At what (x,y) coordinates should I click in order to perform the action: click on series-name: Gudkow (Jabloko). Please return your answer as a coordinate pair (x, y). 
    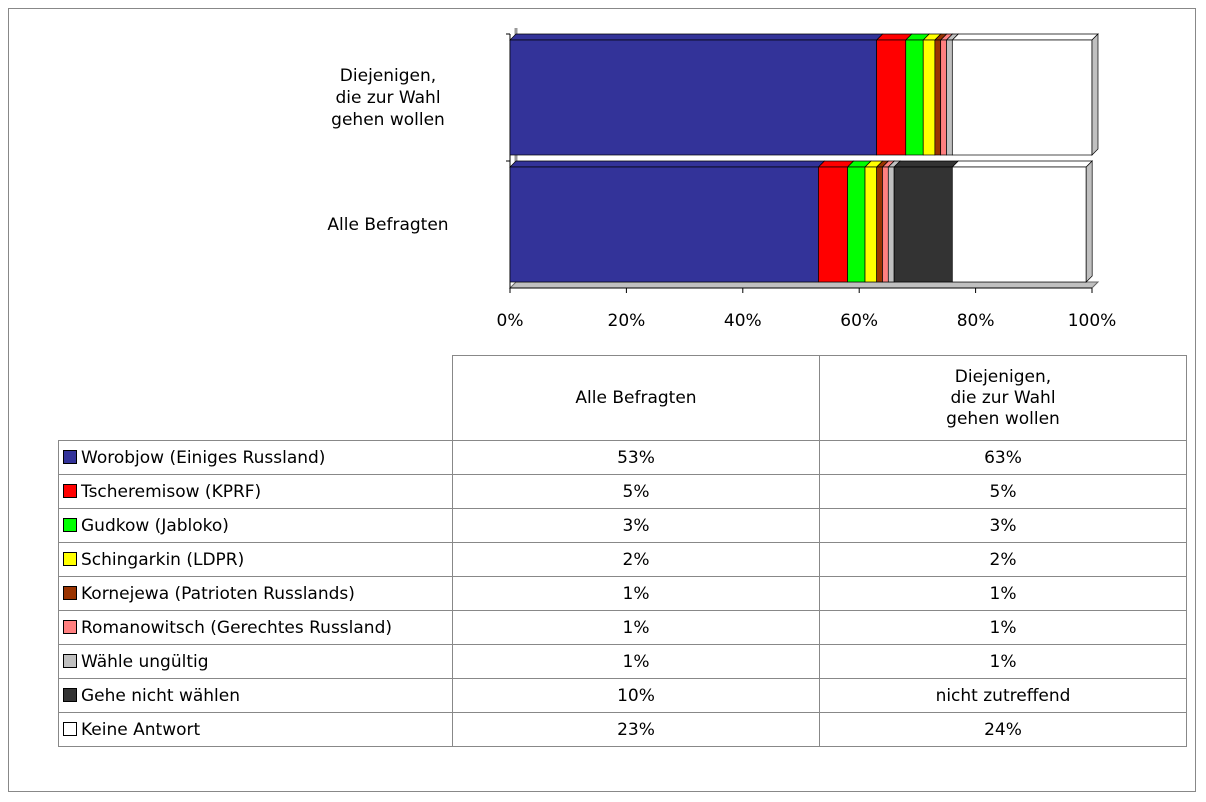
    Looking at the image, I should click on (155, 525).